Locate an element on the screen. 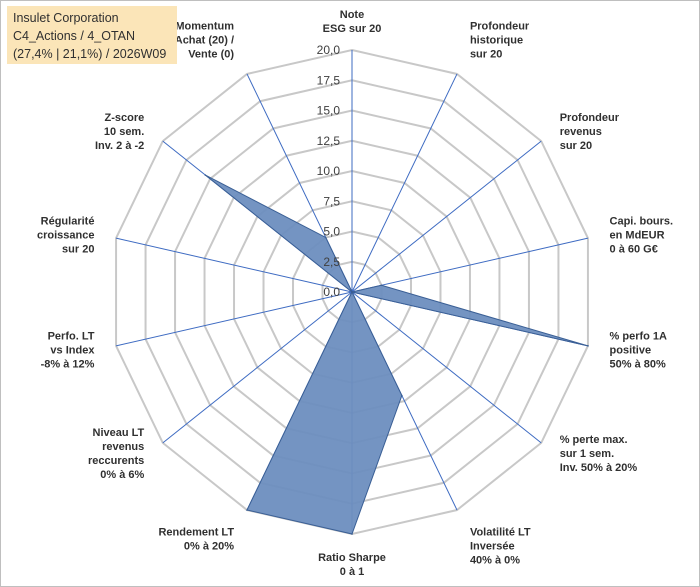  axis-label: Z-score 10 sem. Inv. 2 à -2 is located at coordinates (119, 132).